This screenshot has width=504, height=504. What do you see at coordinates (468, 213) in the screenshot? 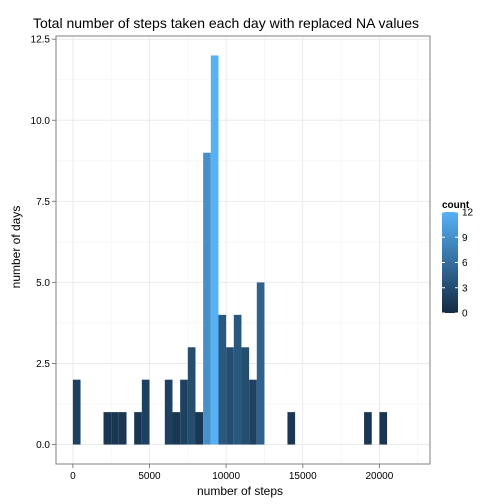
I see `legend-label: 12` at bounding box center [468, 213].